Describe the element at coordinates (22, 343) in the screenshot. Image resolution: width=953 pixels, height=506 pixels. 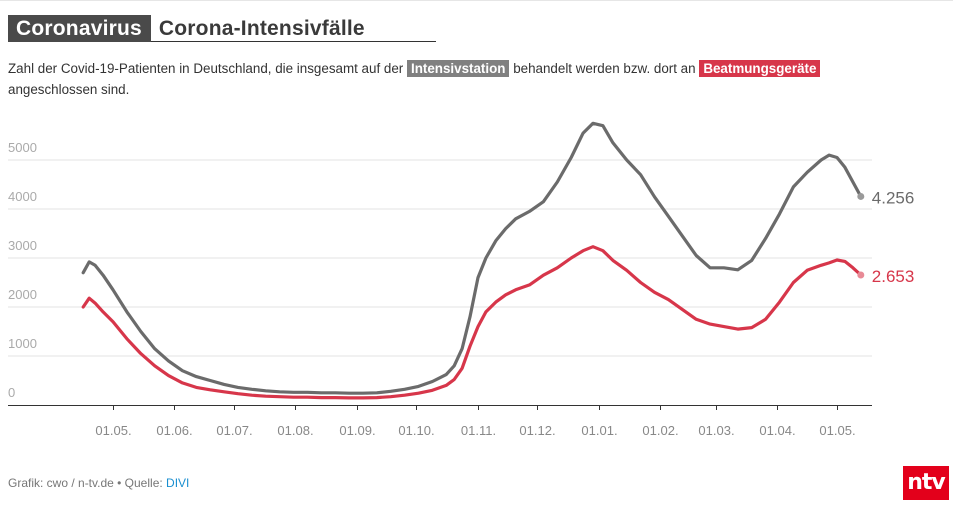
I see `y-tick-label-1000: 1000` at that location.